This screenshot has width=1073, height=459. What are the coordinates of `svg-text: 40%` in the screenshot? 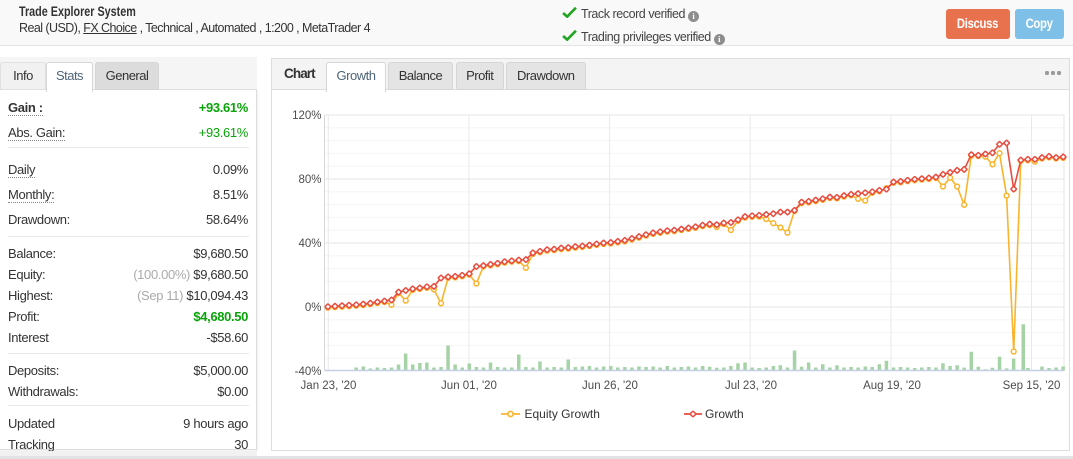 It's located at (309, 244).